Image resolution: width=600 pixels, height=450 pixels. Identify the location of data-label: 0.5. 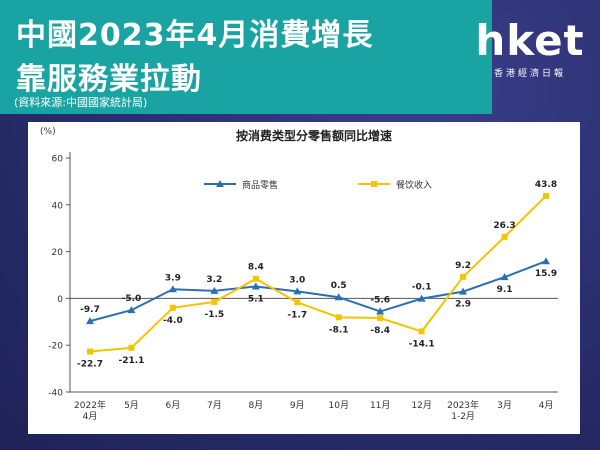
(339, 286).